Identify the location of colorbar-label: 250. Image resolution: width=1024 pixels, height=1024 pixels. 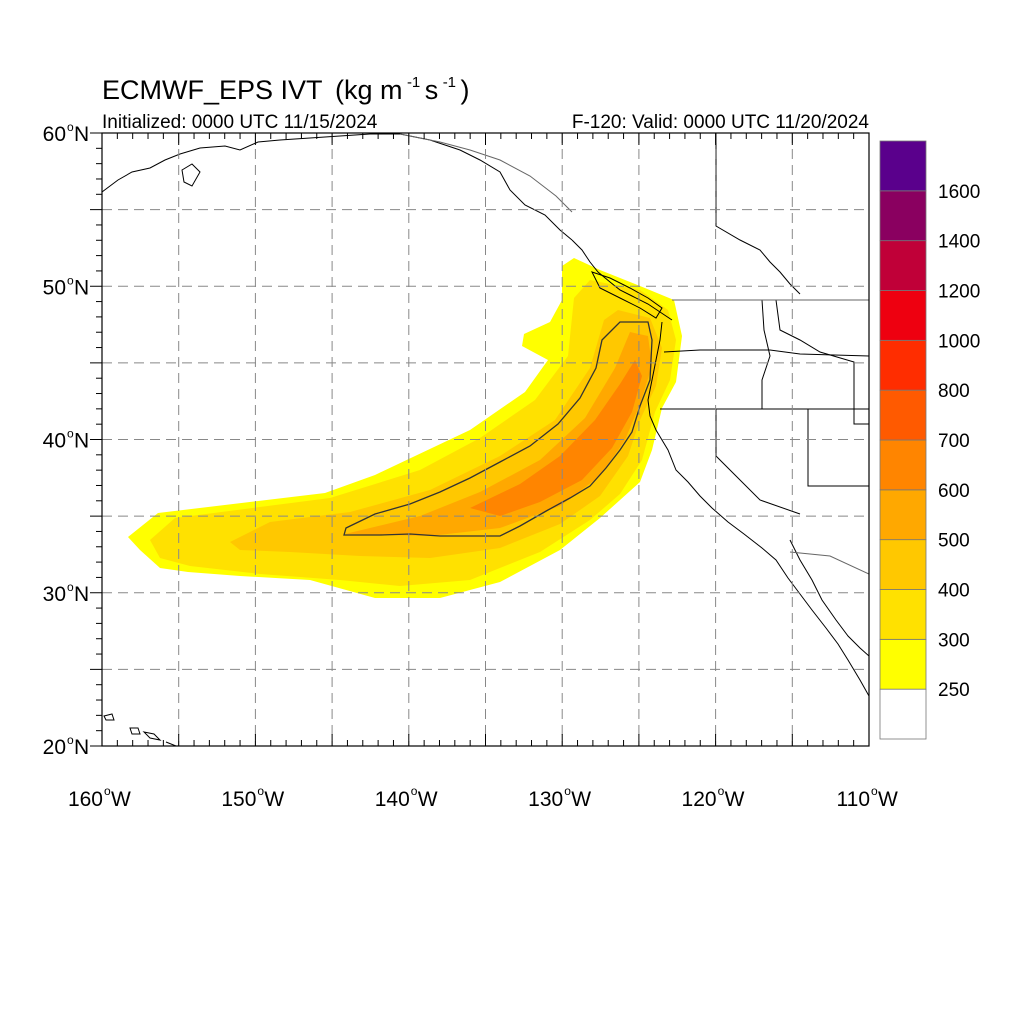
(954, 690).